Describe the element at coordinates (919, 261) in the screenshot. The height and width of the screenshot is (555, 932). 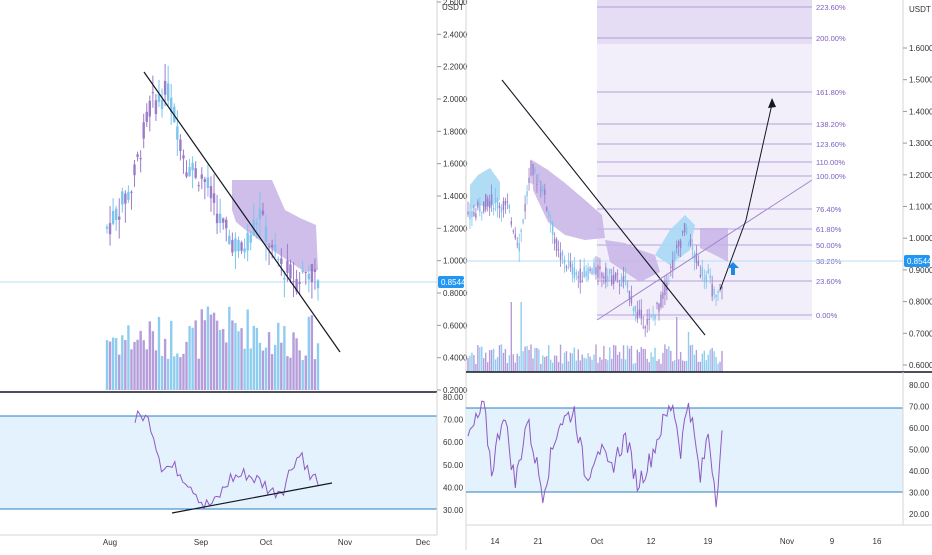
I see `right-current-price-text: 0.8544` at that location.